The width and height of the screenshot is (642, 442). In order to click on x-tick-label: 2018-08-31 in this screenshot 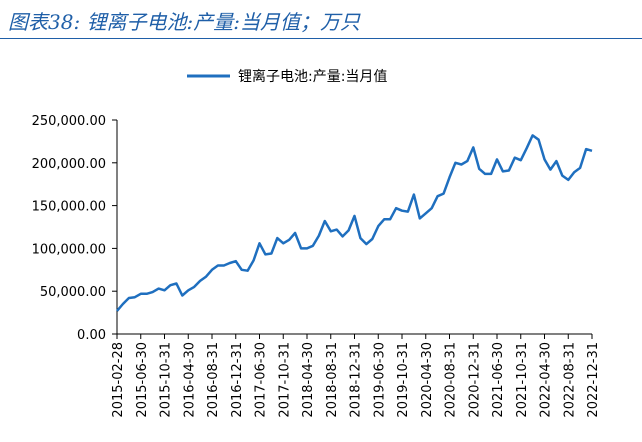, I will do `click(332, 380)`.